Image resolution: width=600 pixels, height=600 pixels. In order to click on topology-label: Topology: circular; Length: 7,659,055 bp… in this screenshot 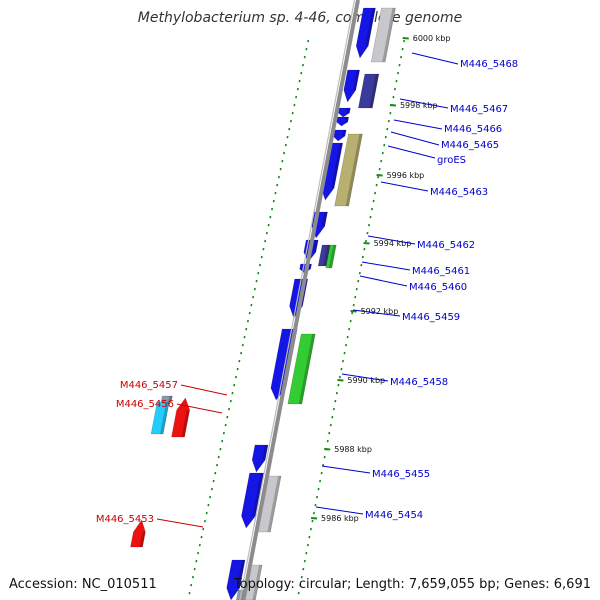, I will do `click(412, 584)`.